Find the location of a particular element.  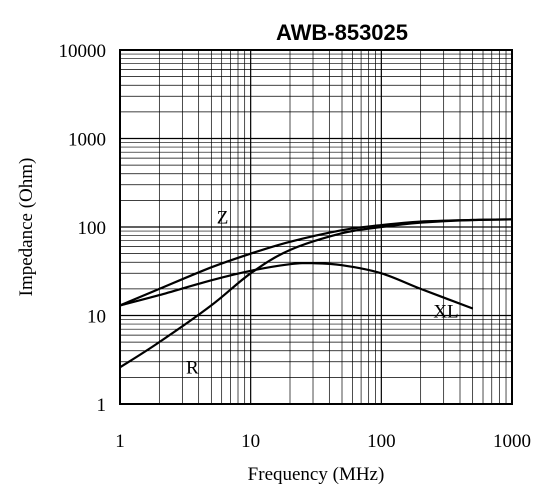

y-axis-label: Impedance (Ohm) is located at coordinates (26, 227).